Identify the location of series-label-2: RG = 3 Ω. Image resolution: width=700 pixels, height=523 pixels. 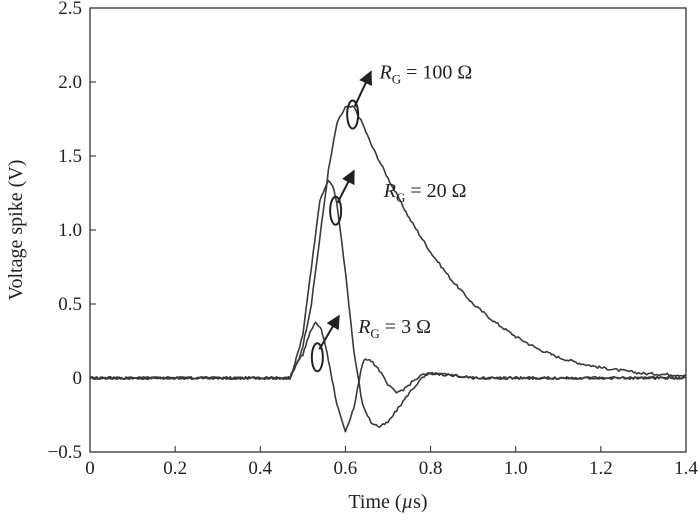
(394, 328).